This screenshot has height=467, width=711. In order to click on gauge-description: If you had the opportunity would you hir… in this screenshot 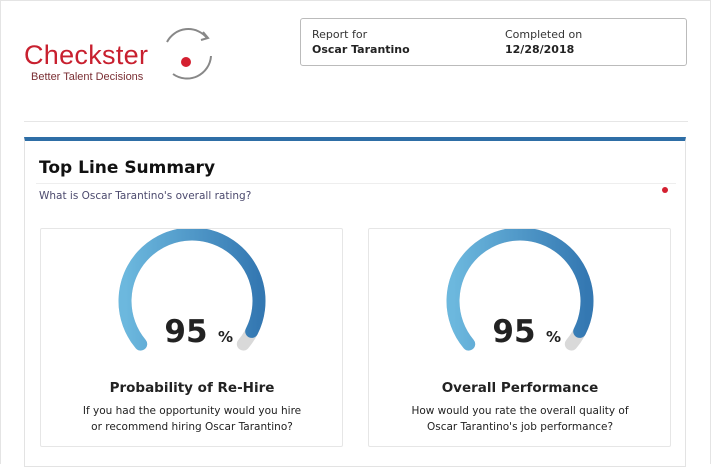, I will do `click(192, 411)`.